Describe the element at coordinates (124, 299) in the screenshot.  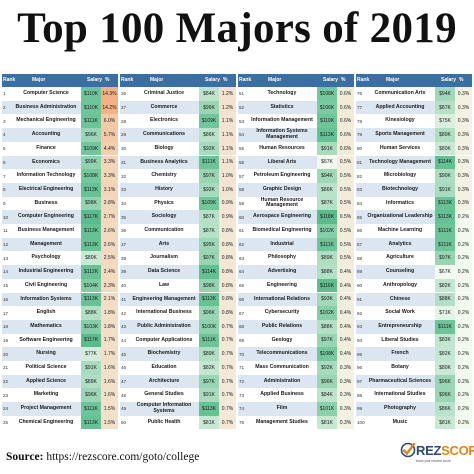
I see `rank-cell: 41` at that location.